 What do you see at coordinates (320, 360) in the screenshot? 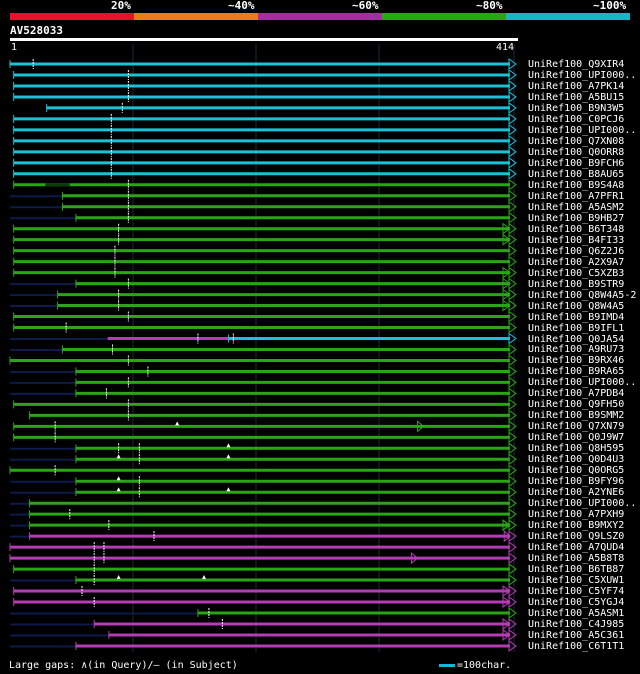
I see `hit-row: UniRef100_B9RX46` at bounding box center [320, 360].